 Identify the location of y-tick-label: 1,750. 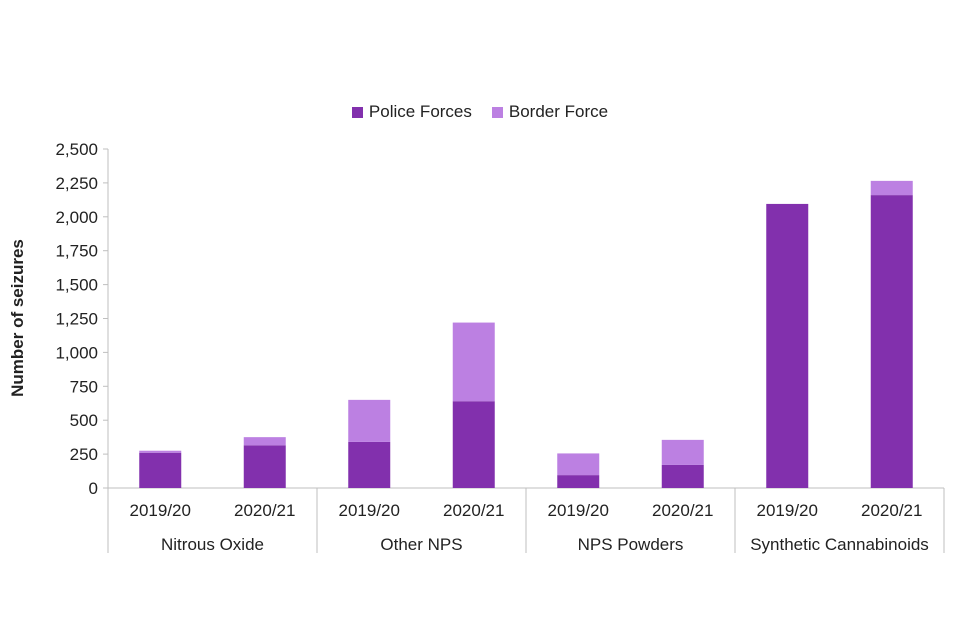
(76, 251).